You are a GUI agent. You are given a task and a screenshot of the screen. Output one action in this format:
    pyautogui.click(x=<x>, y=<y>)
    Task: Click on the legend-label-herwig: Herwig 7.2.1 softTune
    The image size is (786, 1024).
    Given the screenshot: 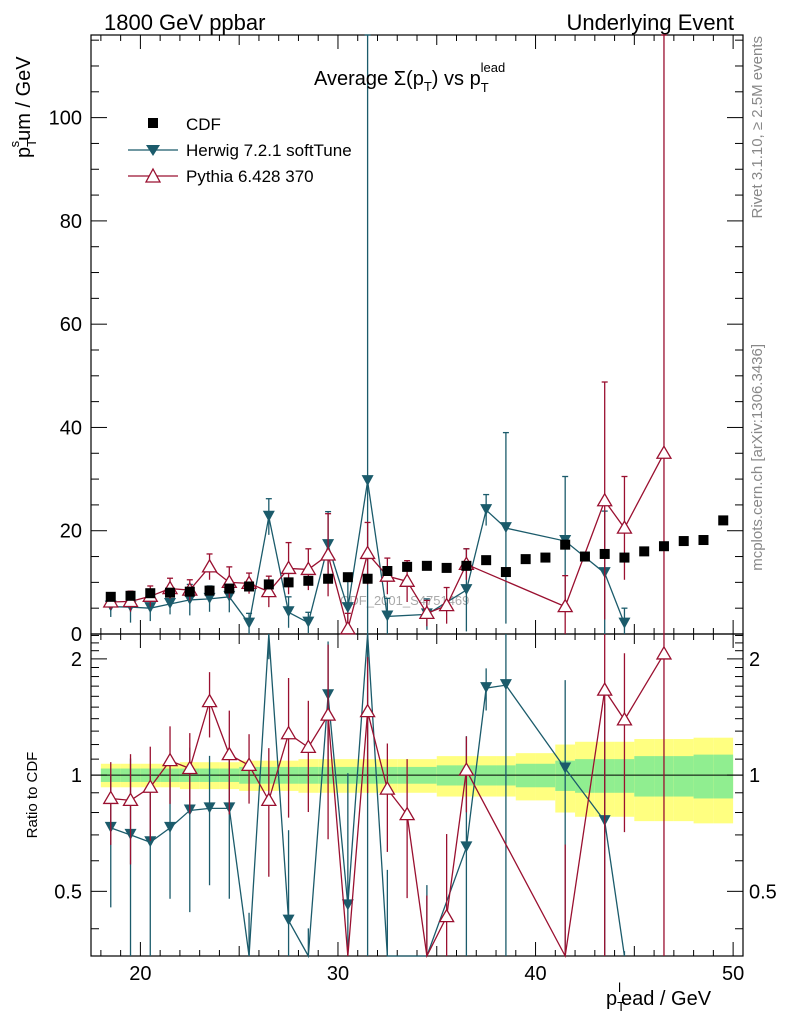 What is the action you would take?
    pyautogui.click(x=269, y=150)
    